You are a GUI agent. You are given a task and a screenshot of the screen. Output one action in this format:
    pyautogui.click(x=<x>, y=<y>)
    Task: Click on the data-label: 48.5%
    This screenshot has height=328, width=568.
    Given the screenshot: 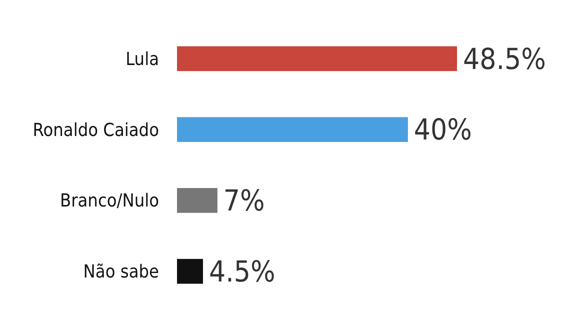 What is the action you would take?
    pyautogui.click(x=504, y=59)
    